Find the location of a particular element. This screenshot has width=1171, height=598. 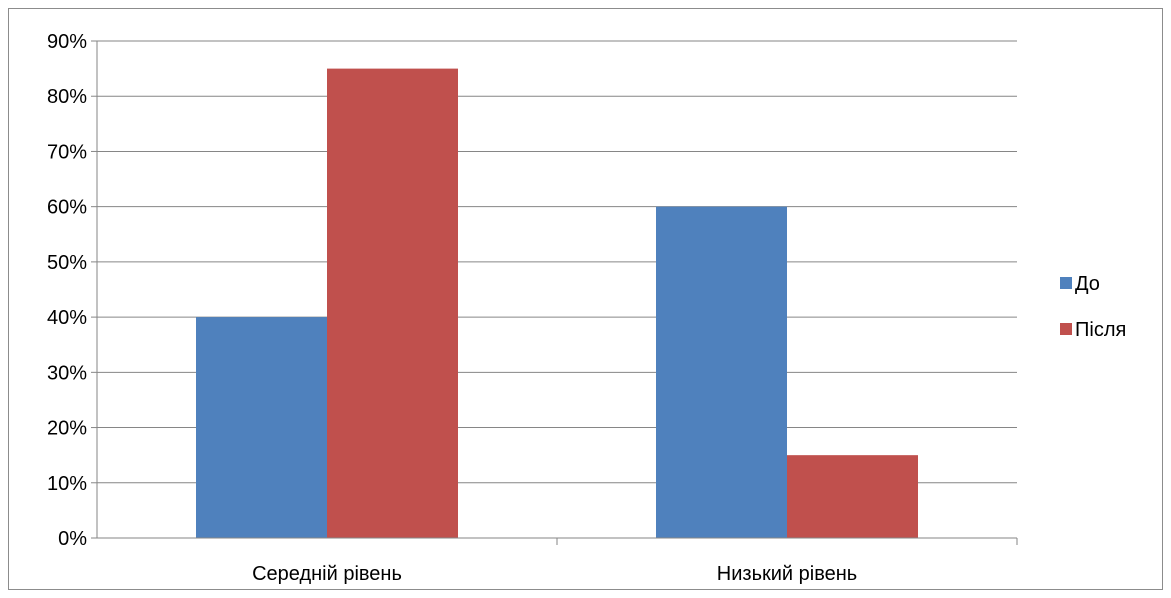

y-tick-label: 50% is located at coordinates (67, 263).